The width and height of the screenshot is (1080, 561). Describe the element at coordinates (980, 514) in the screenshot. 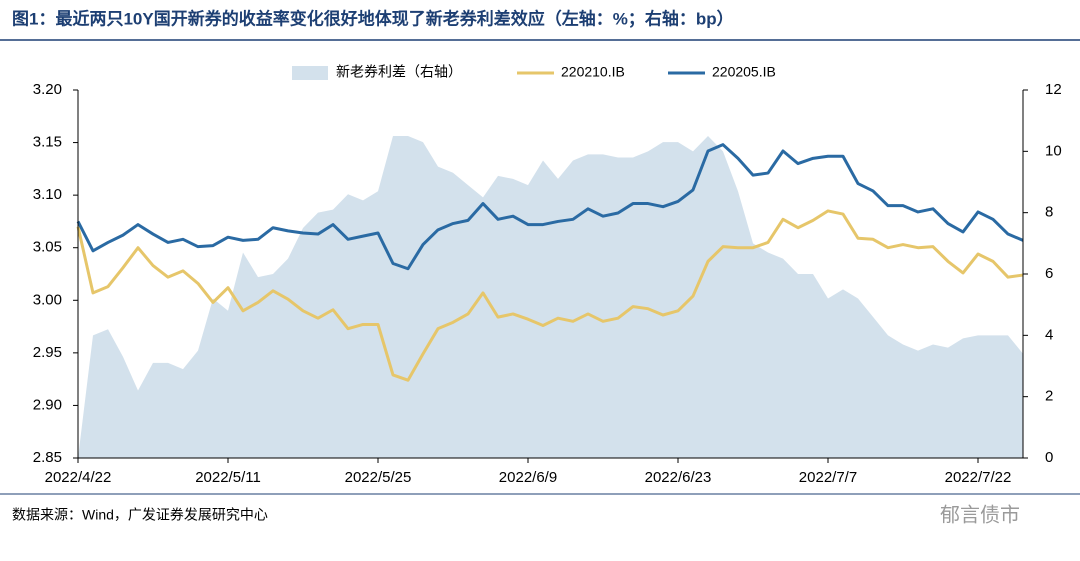

I see `watermark: 郁言债市` at that location.